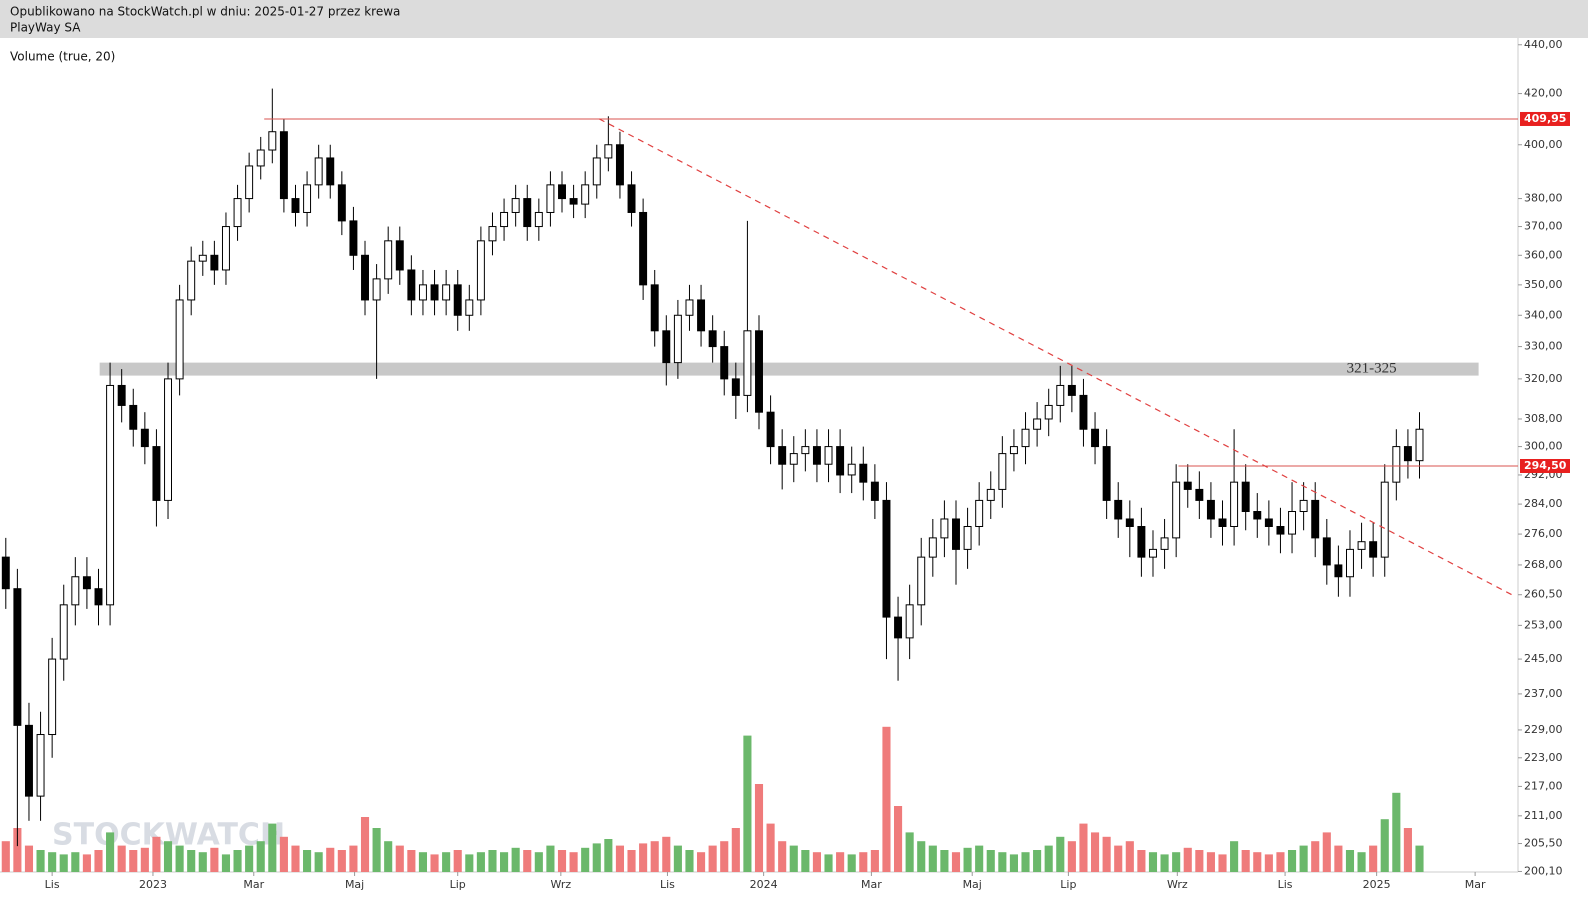 This screenshot has width=1588, height=904. I want to click on level-label: 409,95, so click(1545, 118).